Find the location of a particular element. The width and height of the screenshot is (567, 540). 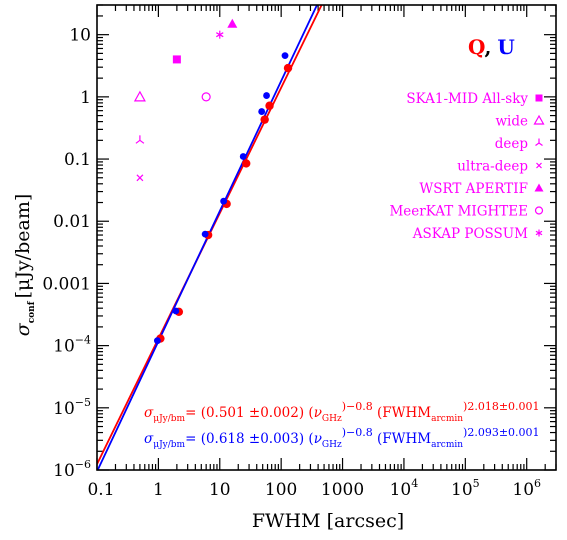

legend-label: WSRT APERTIF is located at coordinates (473, 189).